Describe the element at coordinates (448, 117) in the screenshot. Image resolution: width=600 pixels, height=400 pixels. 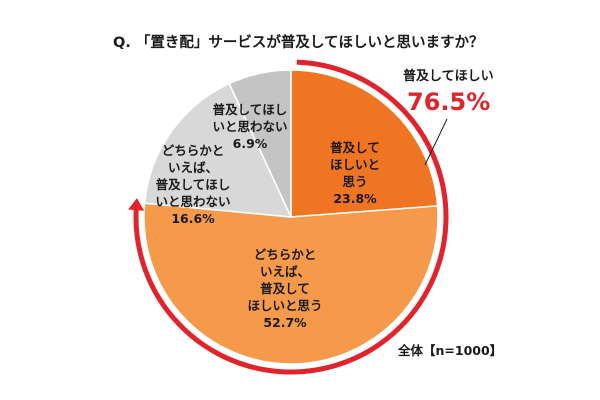
I see `callout-group: 普及してほしい 76.5%` at that location.